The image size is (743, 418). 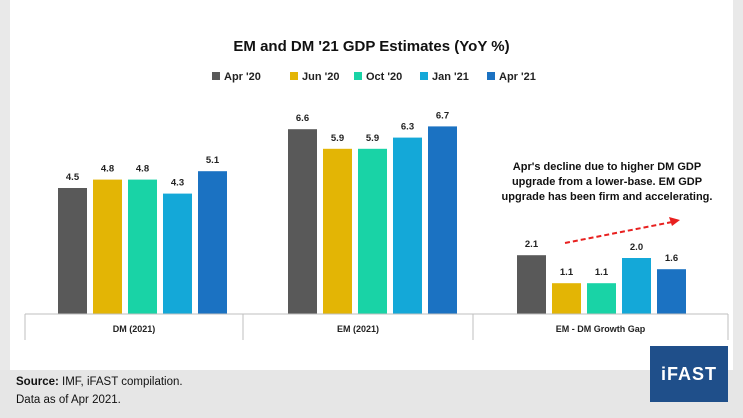 What do you see at coordinates (442, 115) in the screenshot?
I see `data-label: 6.7` at bounding box center [442, 115].